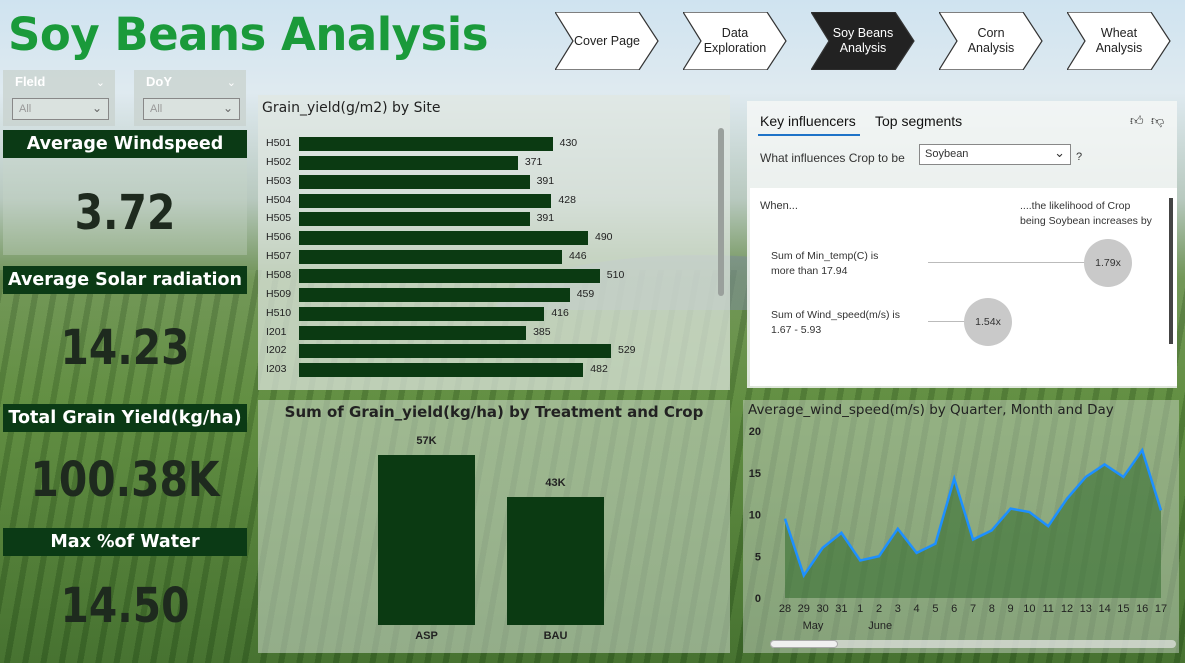 This screenshot has height=663, width=1185. What do you see at coordinates (567, 199) in the screenshot?
I see `site-bar-value-label: 428` at bounding box center [567, 199].